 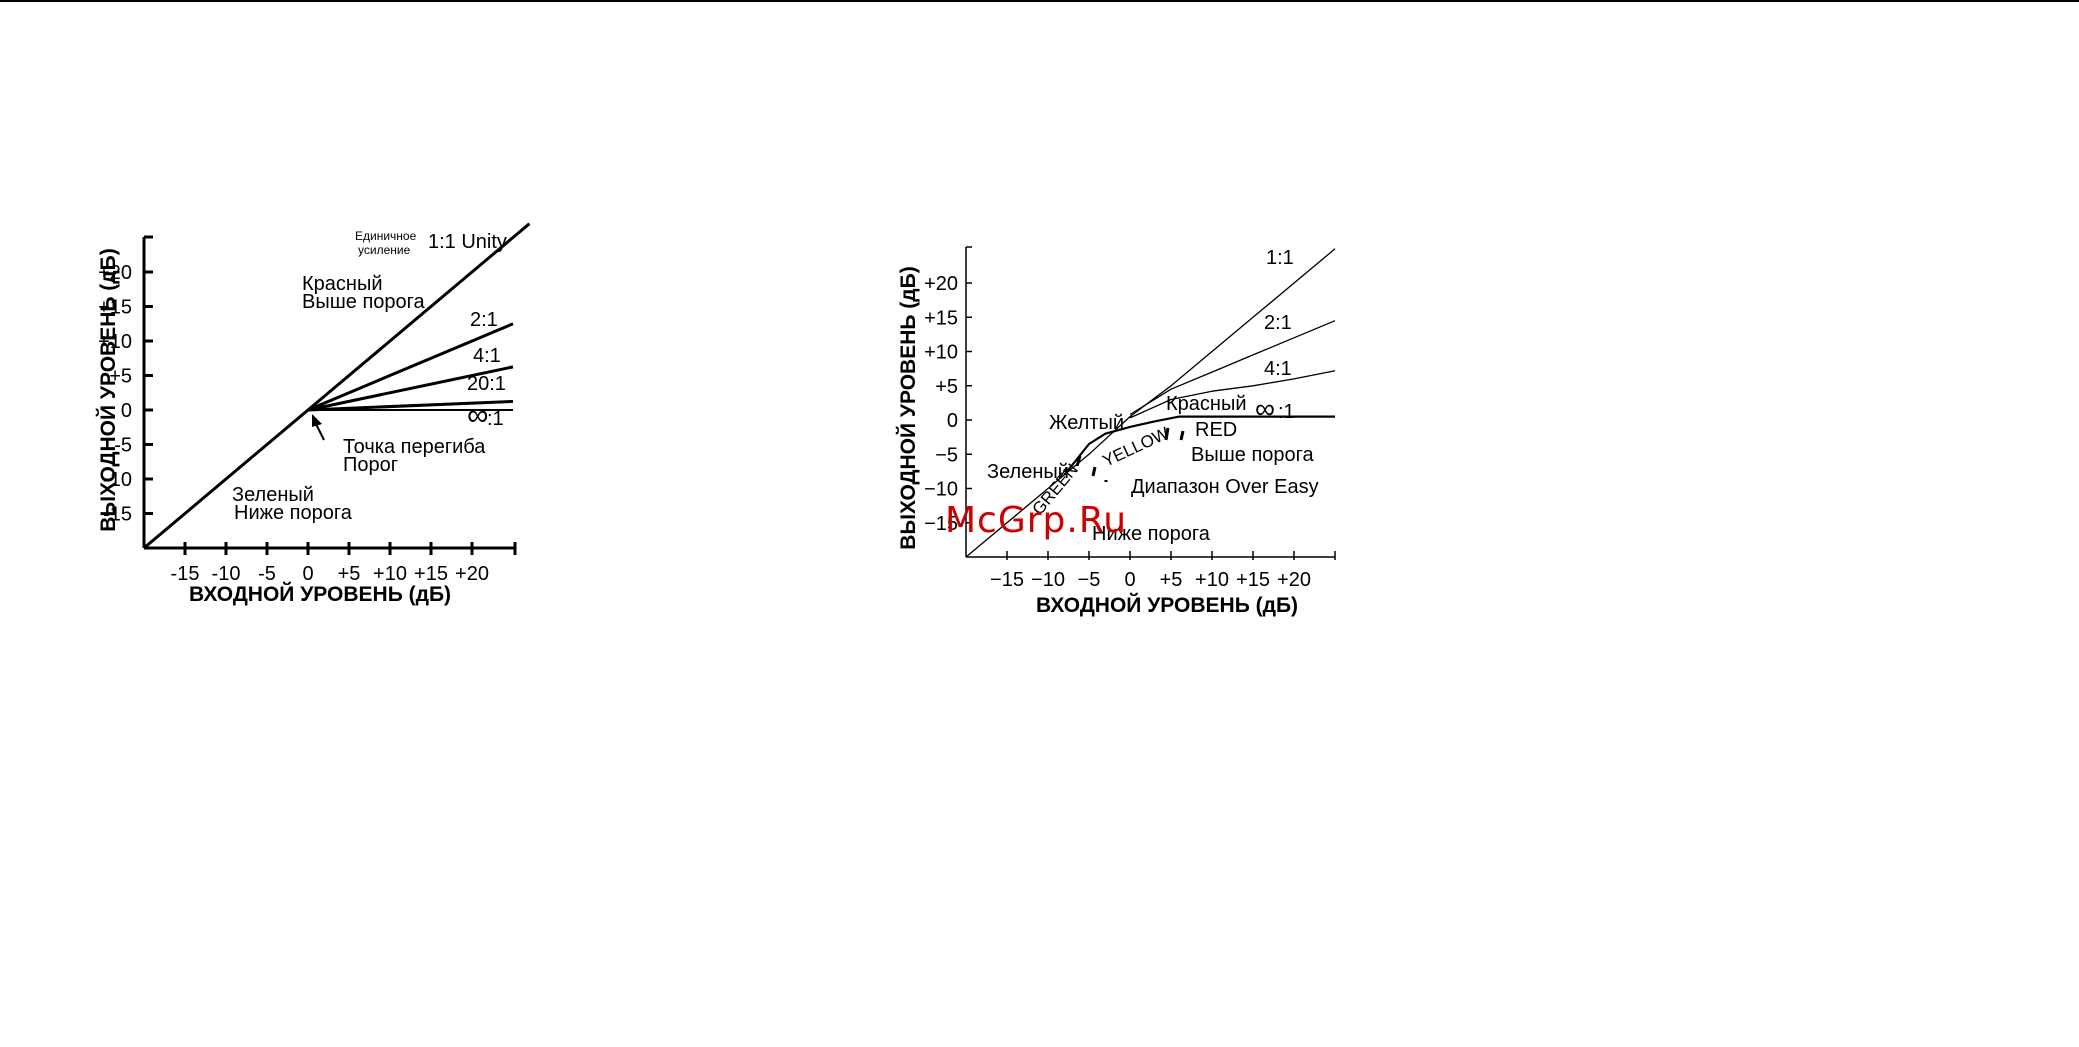 What do you see at coordinates (946, 455) in the screenshot?
I see `y-tick-label: −5` at bounding box center [946, 455].